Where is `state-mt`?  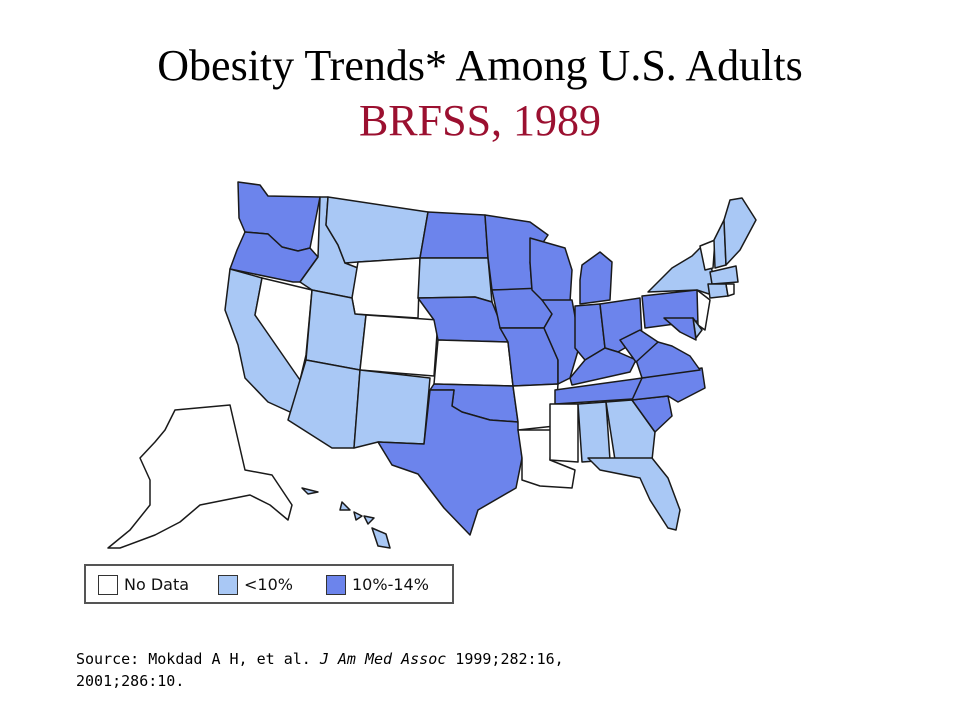 state-mt is located at coordinates (377, 230).